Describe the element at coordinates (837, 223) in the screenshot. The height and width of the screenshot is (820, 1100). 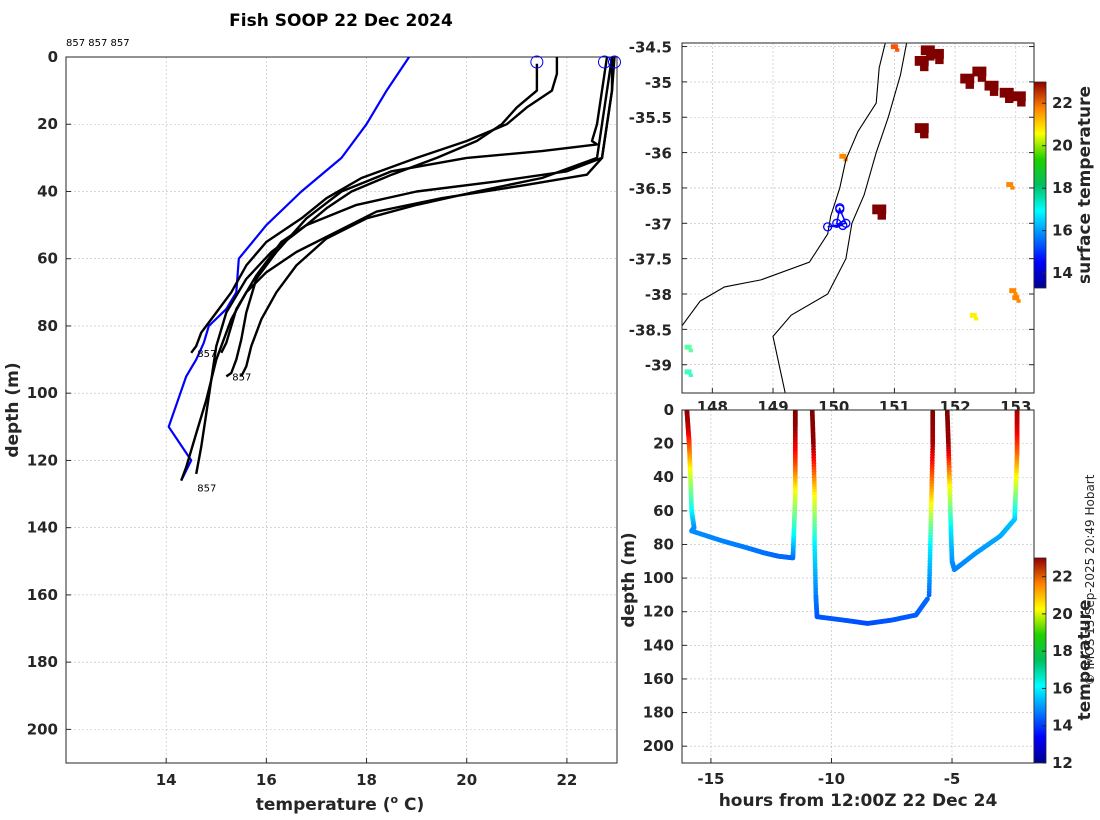
I see `track-point-marker` at that location.